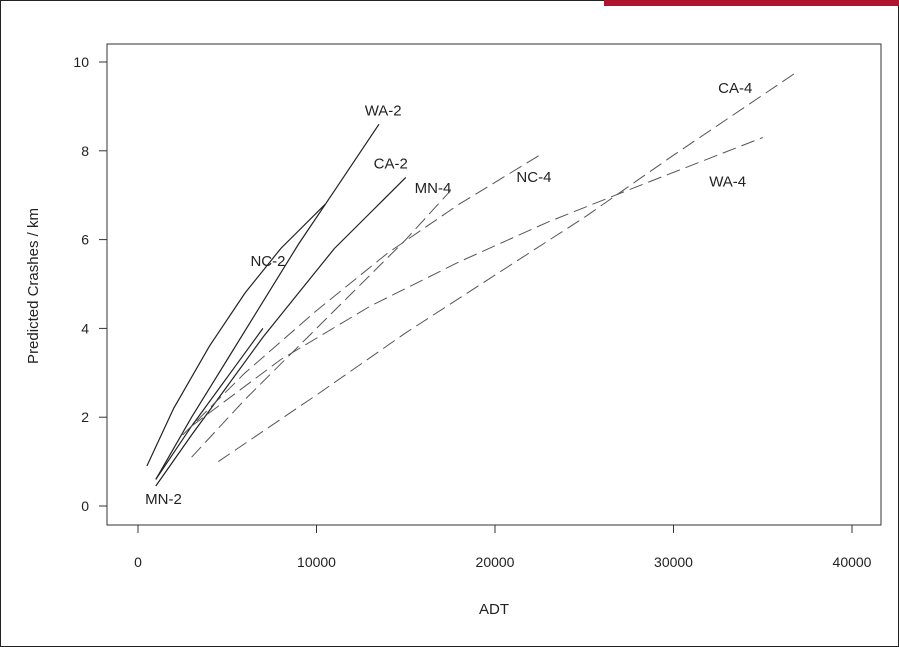 Image resolution: width=899 pixels, height=647 pixels. Describe the element at coordinates (85, 151) in the screenshot. I see `y-tick-label: 8` at that location.